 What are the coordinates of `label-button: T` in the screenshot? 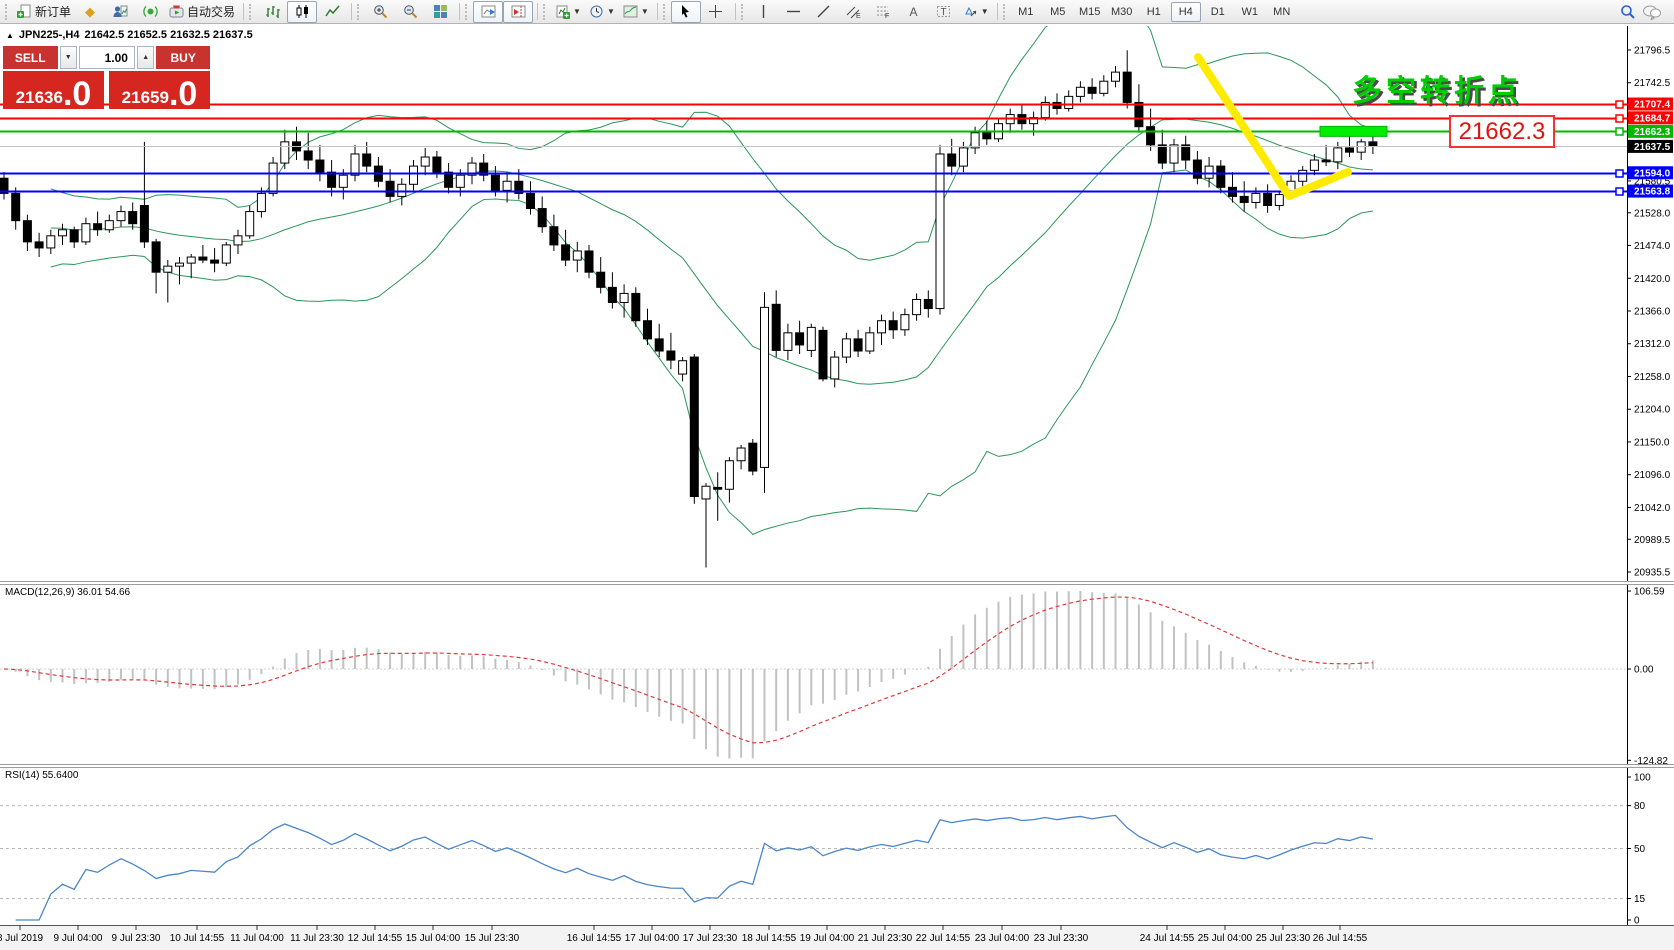 It's located at (944, 12).